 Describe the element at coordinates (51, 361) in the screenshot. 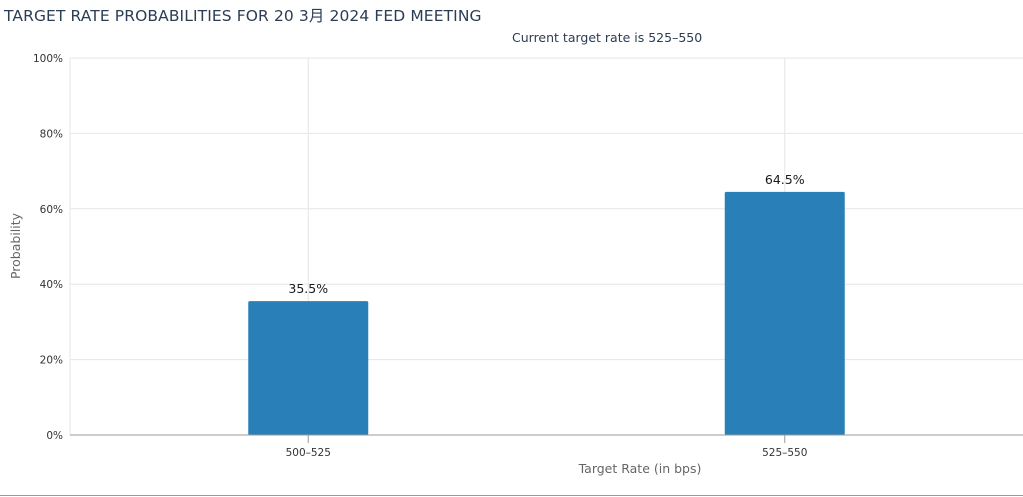

I see `y-tick-label: 20%` at that location.